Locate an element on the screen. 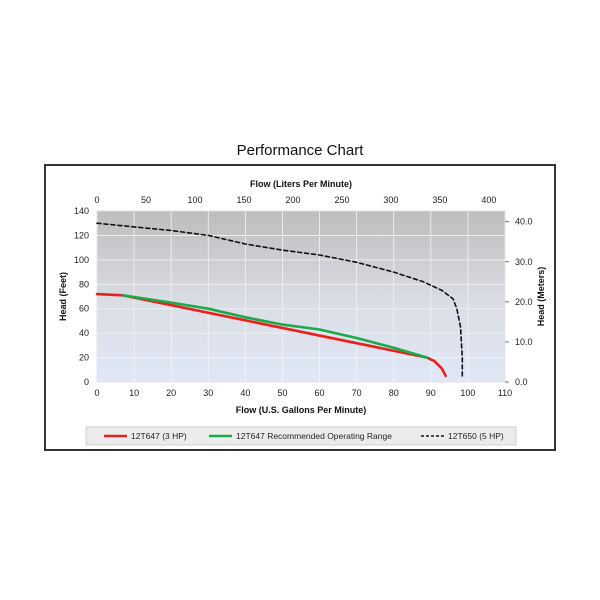  y-tick-label: 120 is located at coordinates (81, 235).